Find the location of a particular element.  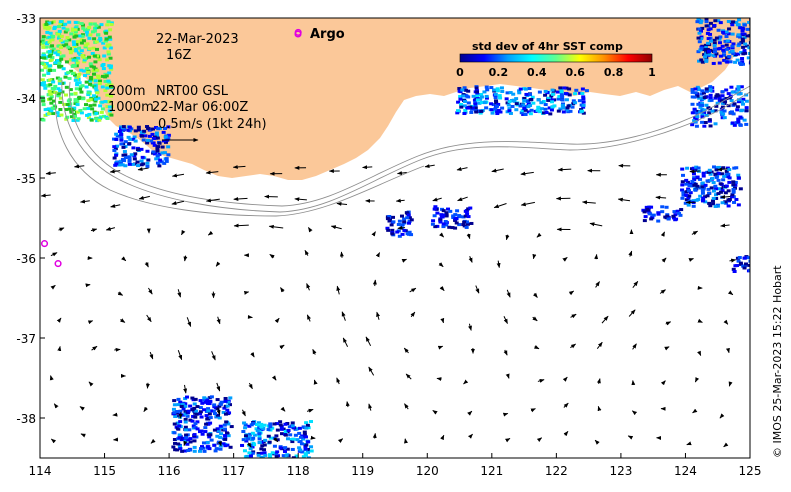

isobath-1000-label: 1000m is located at coordinates (131, 107).